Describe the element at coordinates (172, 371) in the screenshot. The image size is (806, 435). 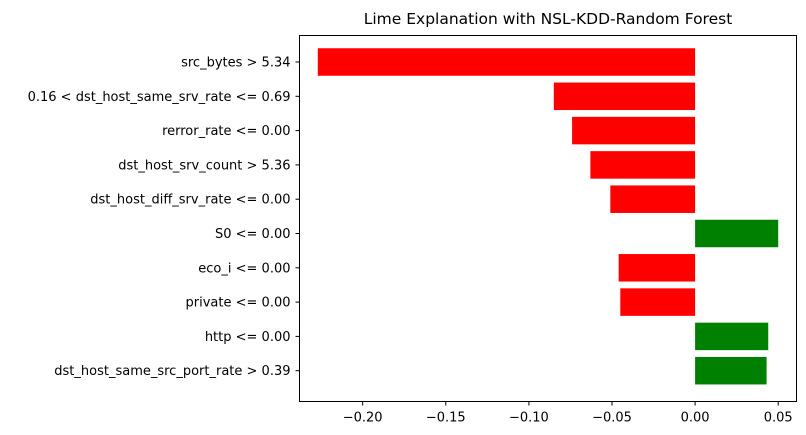
I see `y-tick-label-9: dst_host_same_src_port_rate > 0.39` at that location.